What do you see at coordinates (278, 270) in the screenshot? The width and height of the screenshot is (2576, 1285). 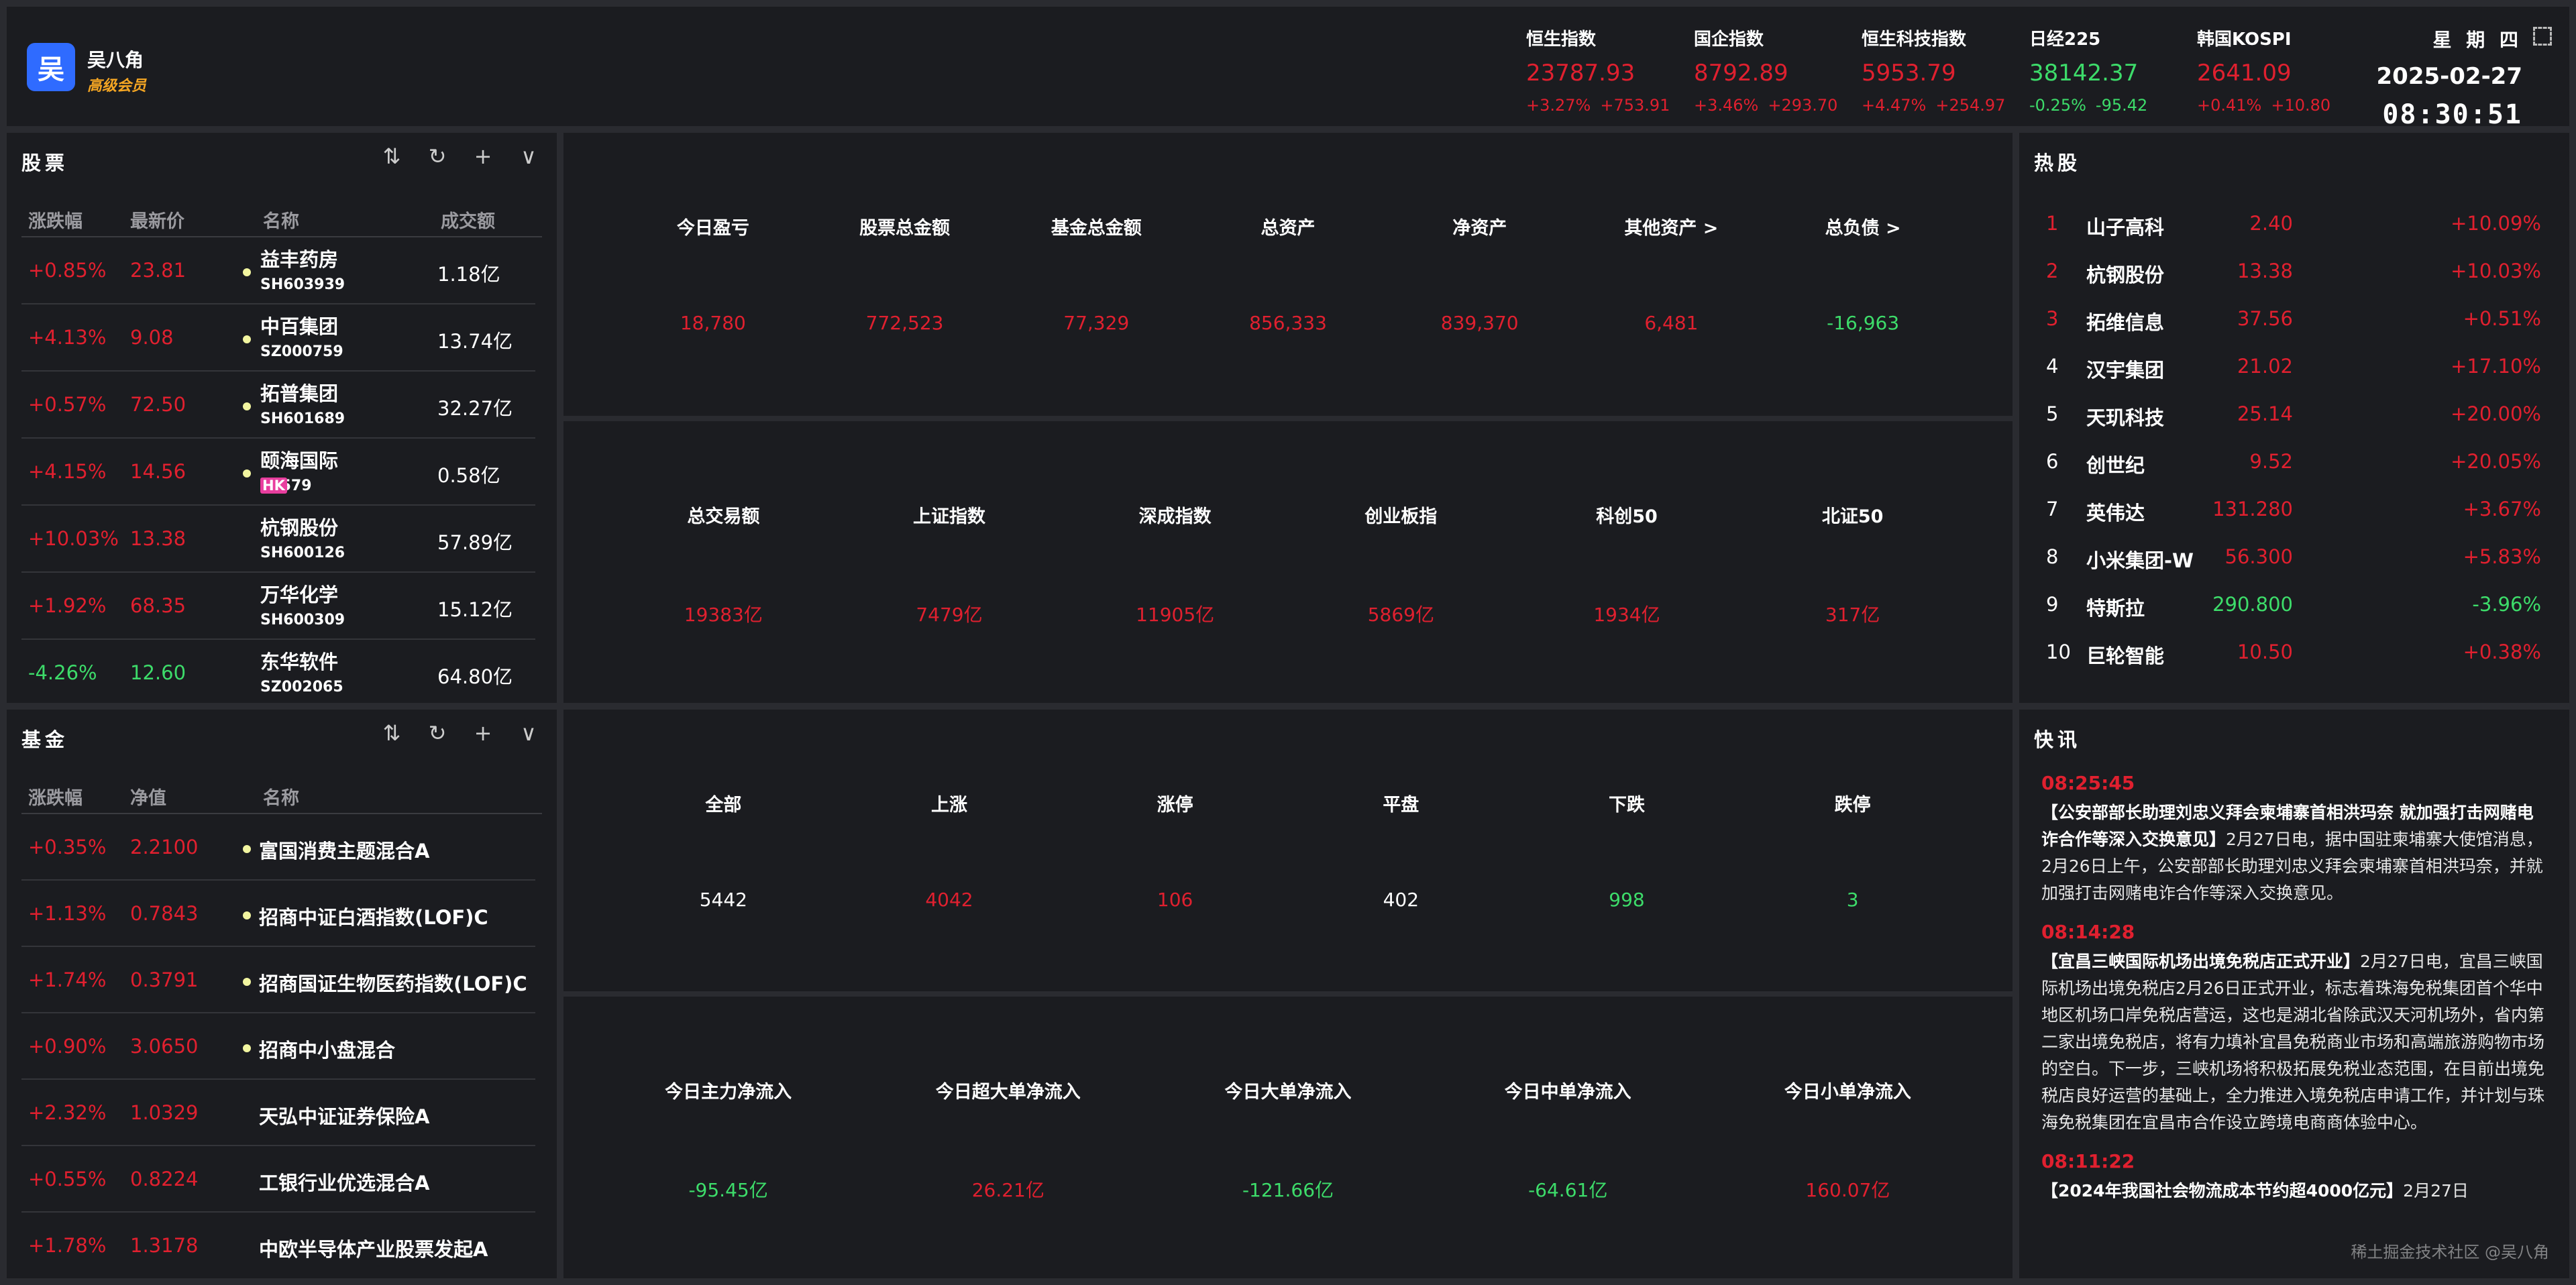 I see `table-row: +0.85% 23.81 益丰药房 SH603939 1.18亿` at bounding box center [278, 270].